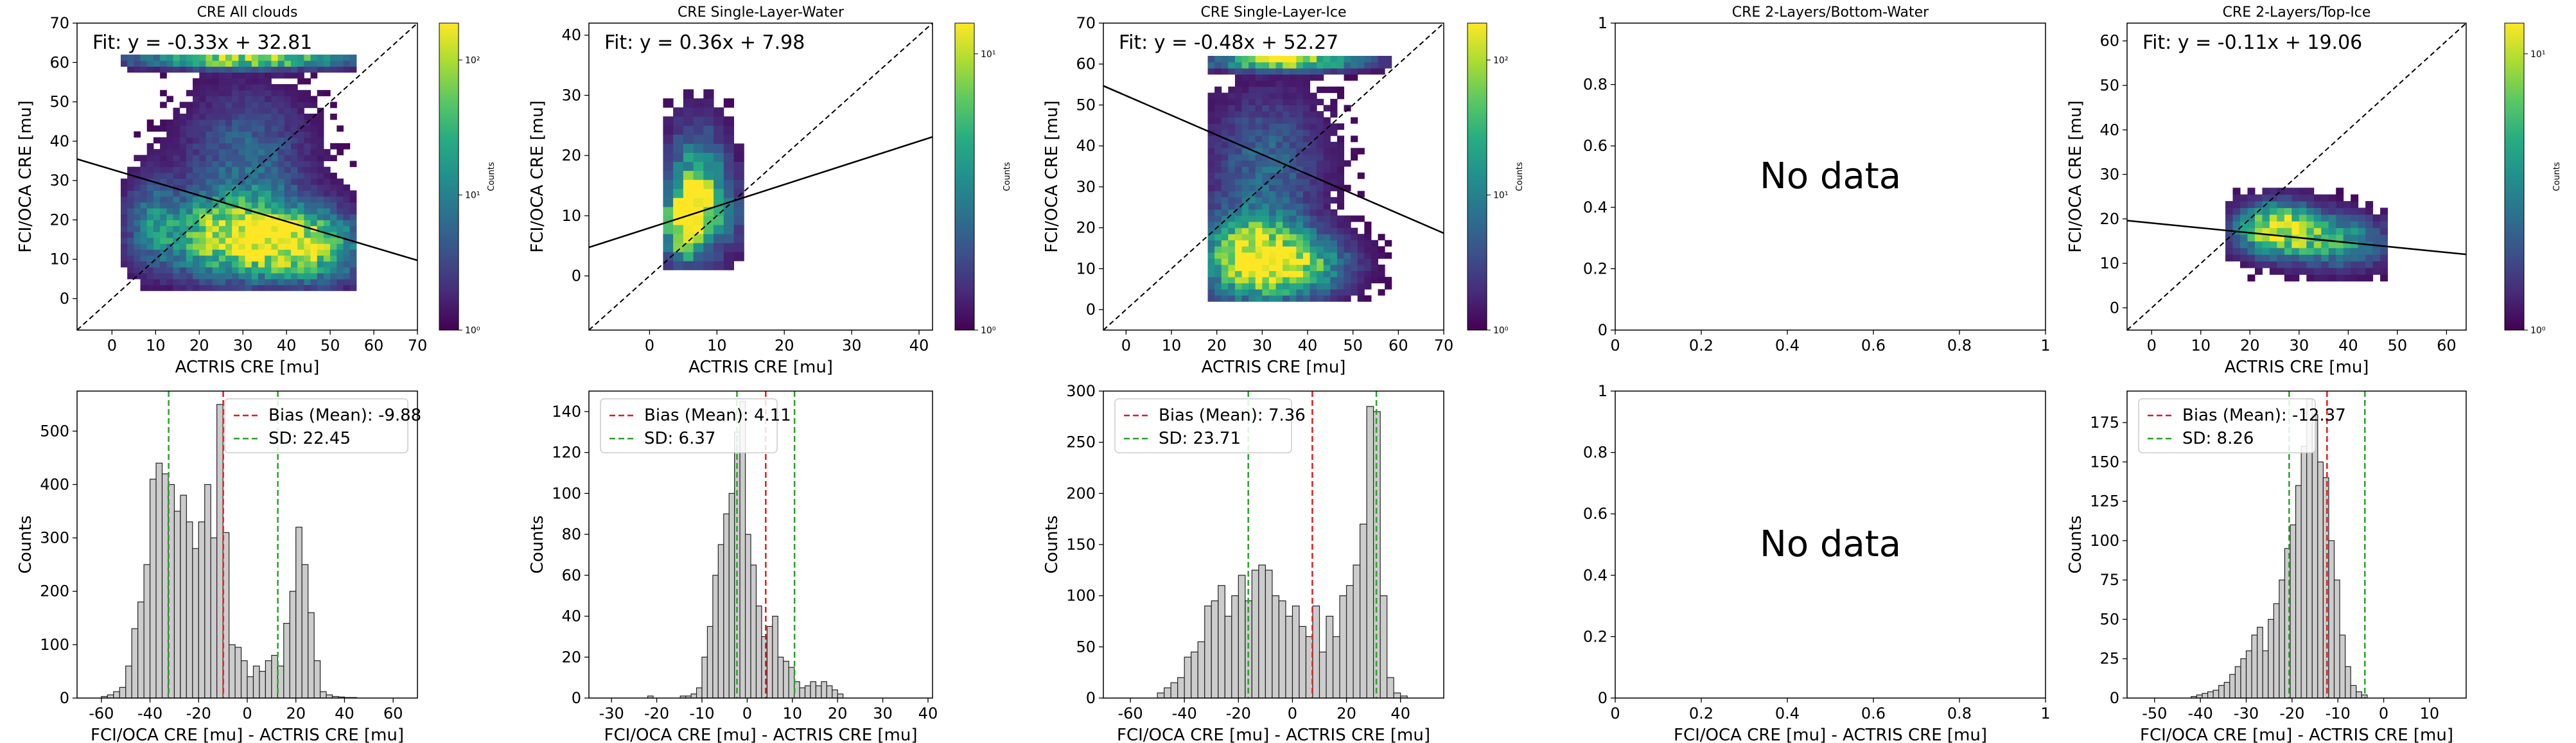  Describe the element at coordinates (1400, 713) in the screenshot. I see `x-tick-label: 40` at that location.